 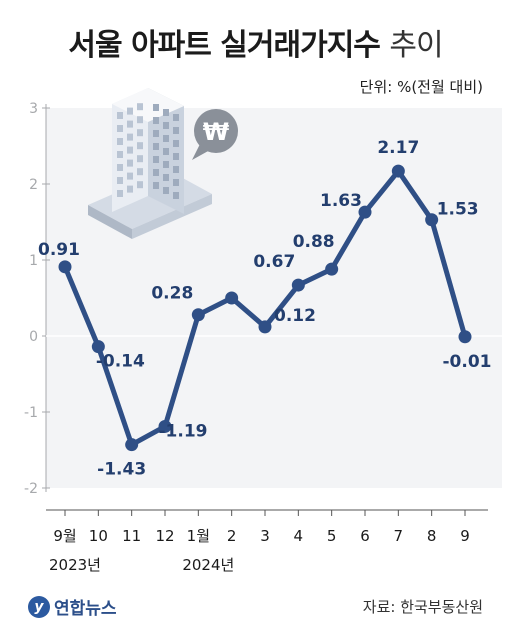 What do you see at coordinates (98, 536) in the screenshot?
I see `x-tick-label: 10` at bounding box center [98, 536].